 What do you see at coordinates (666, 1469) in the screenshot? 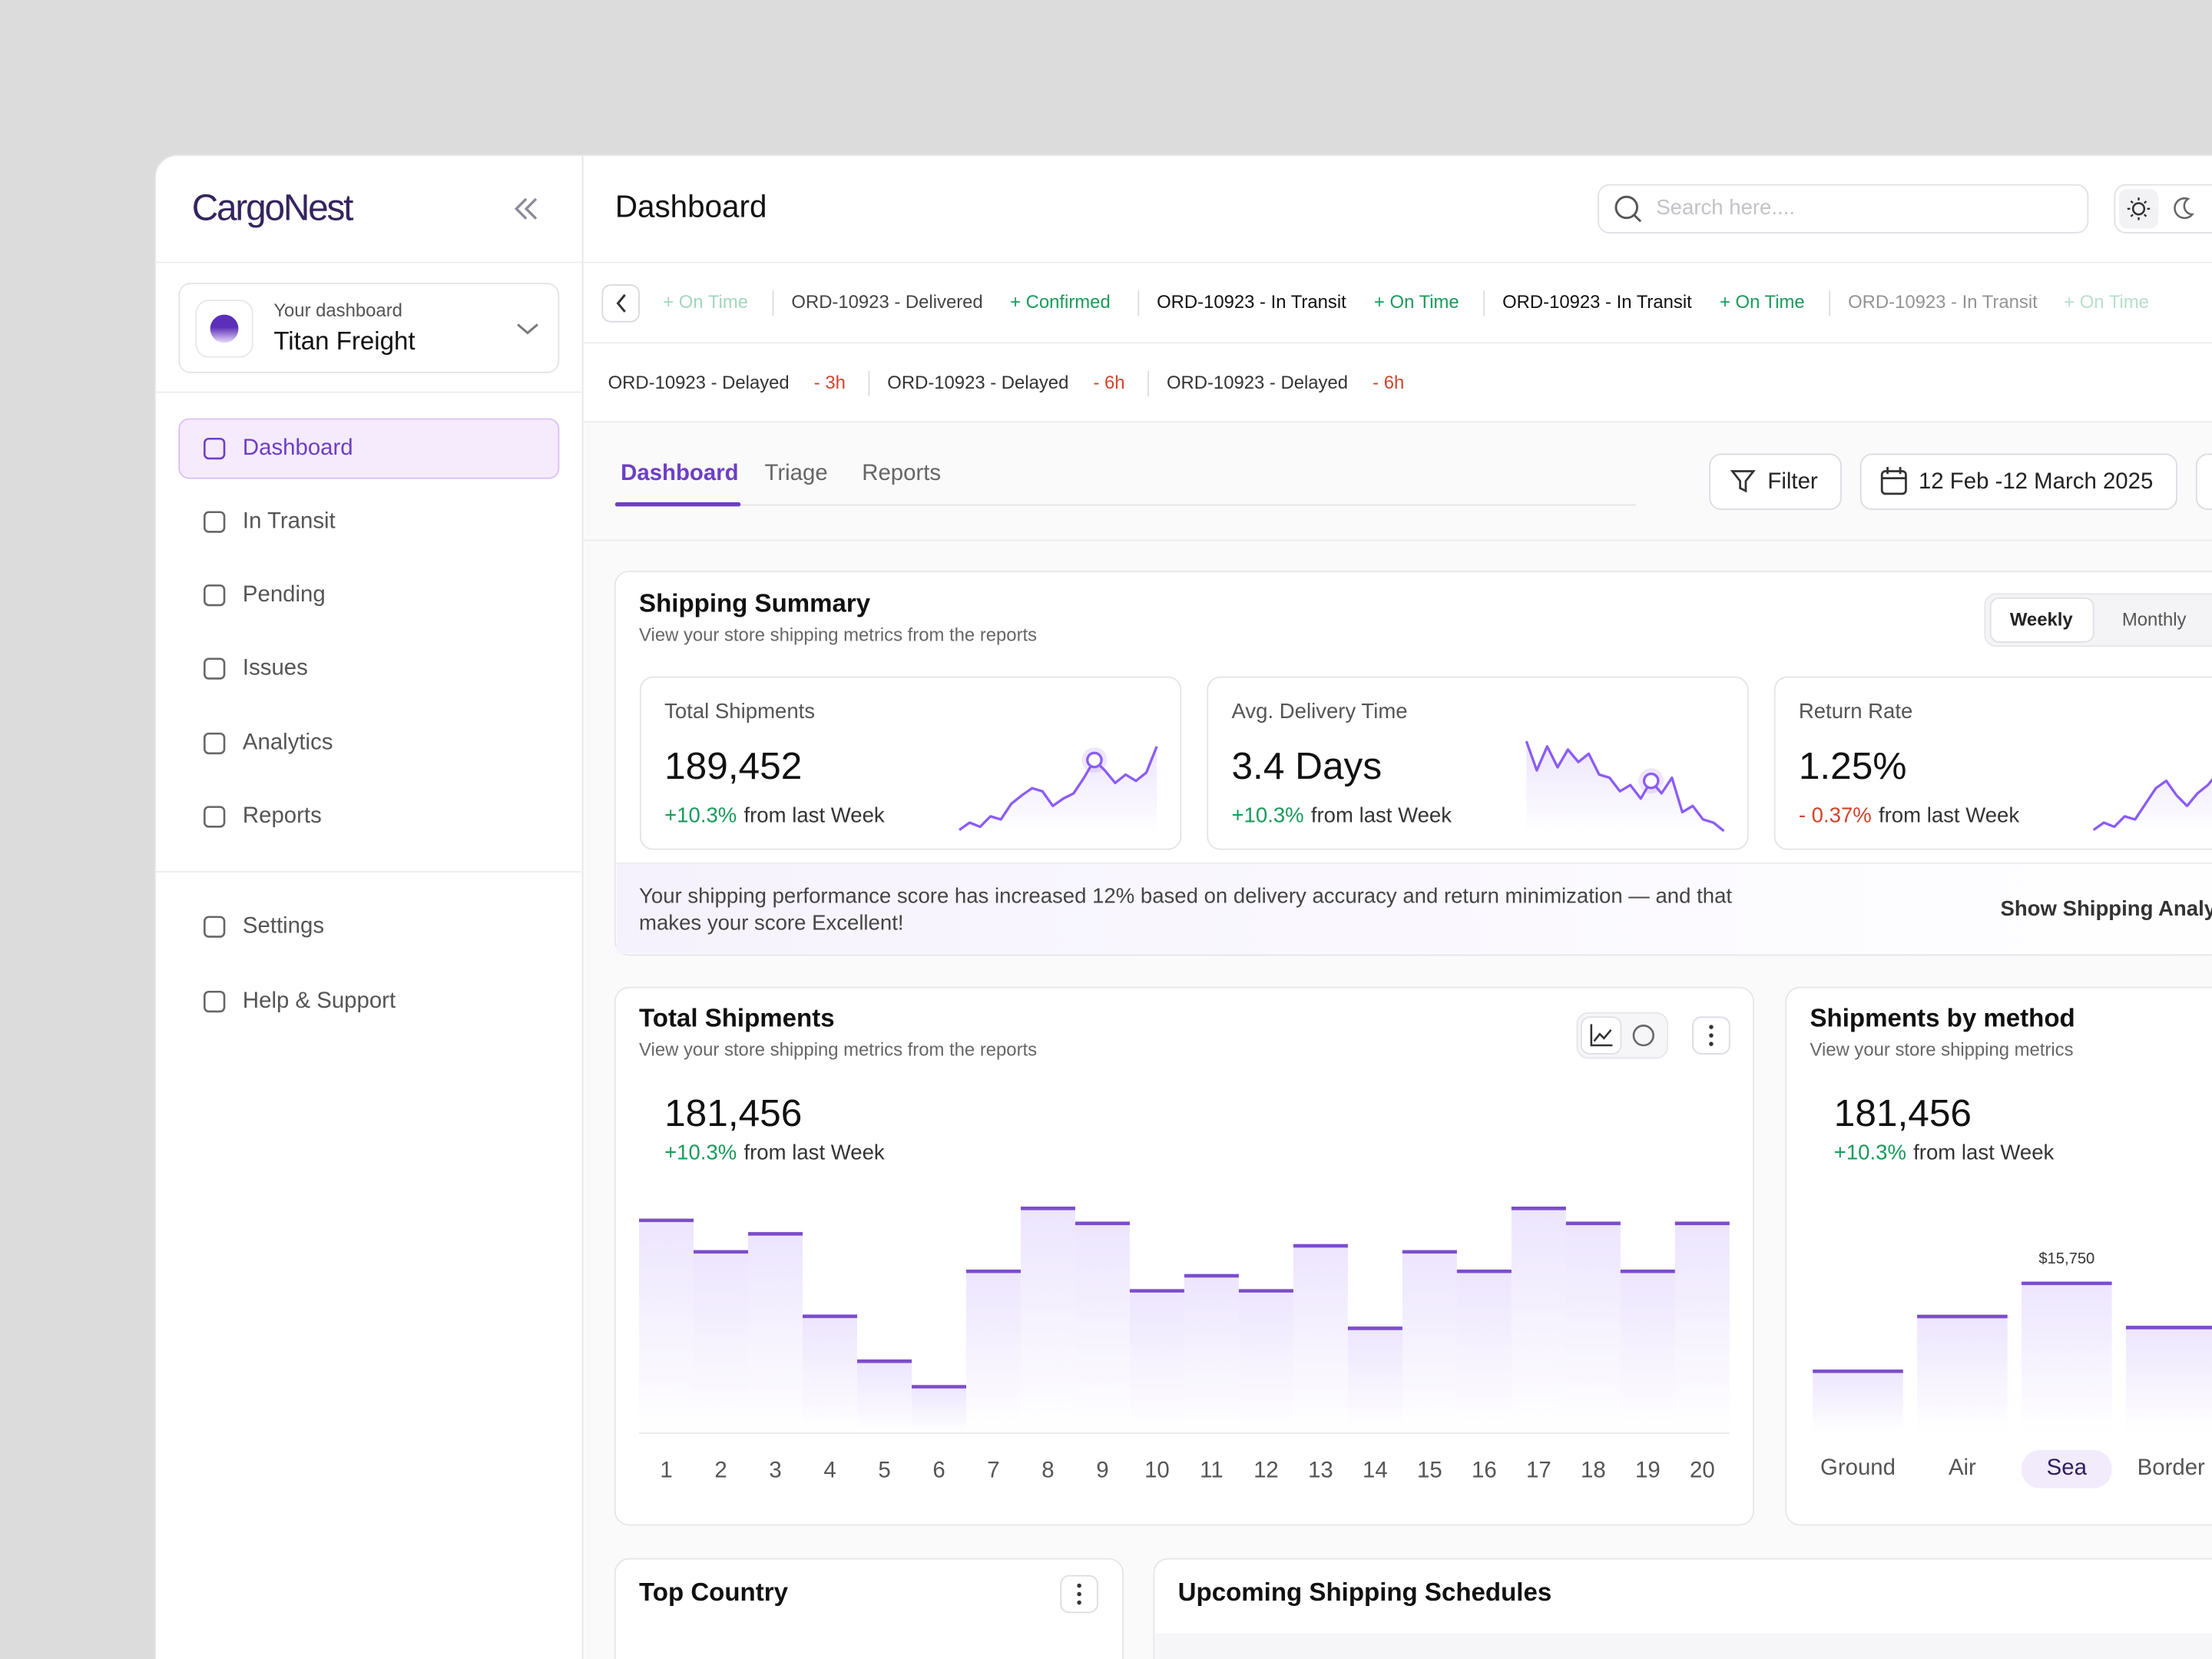
I see `x-tick-label: 1` at bounding box center [666, 1469].